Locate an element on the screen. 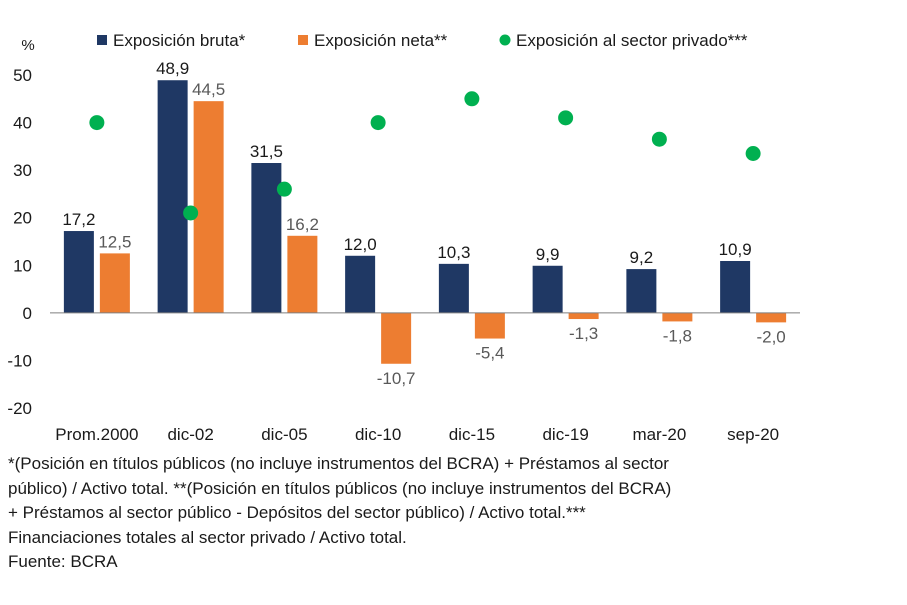  net-exposure-label-1: 44,5 is located at coordinates (208, 89).